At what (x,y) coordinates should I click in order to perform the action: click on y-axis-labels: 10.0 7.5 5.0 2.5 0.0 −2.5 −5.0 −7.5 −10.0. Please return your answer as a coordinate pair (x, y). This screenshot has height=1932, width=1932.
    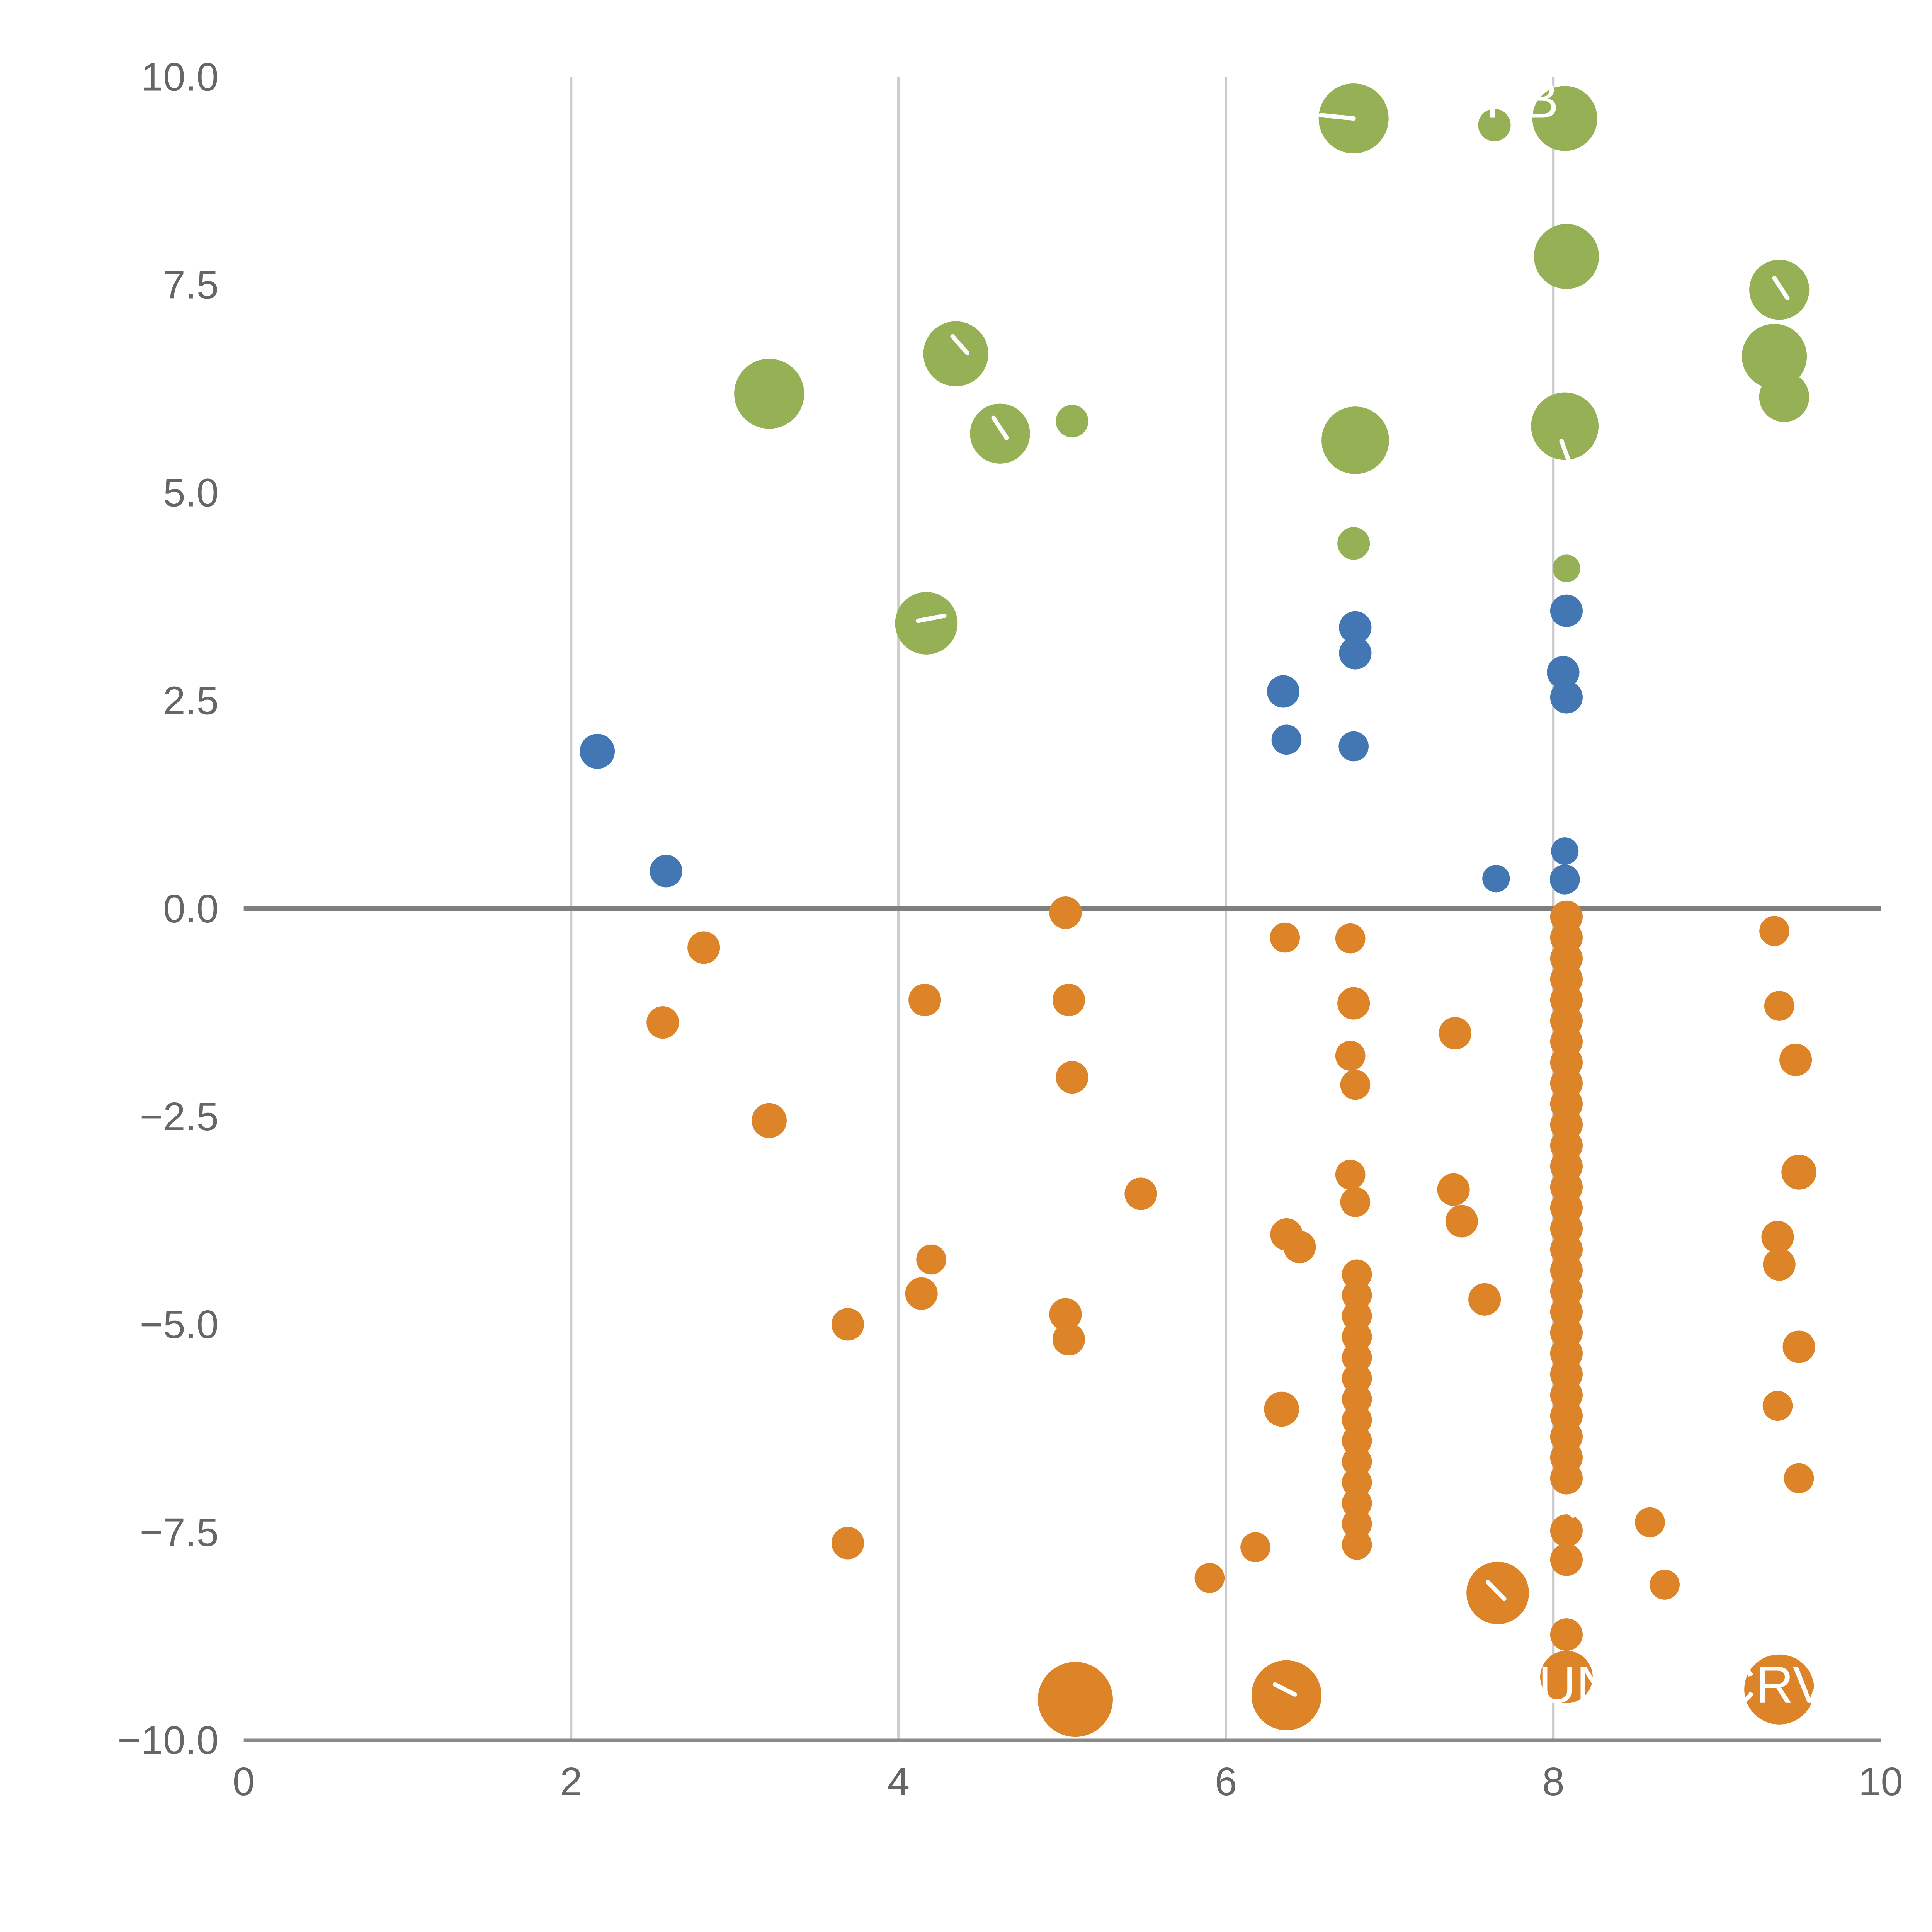
    Looking at the image, I should click on (168, 908).